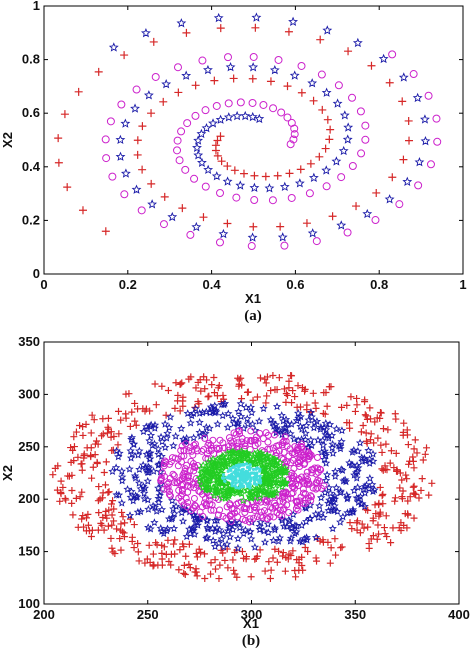 This screenshot has height=650, width=474. I want to click on y-tick-label: 0, so click(36, 273).